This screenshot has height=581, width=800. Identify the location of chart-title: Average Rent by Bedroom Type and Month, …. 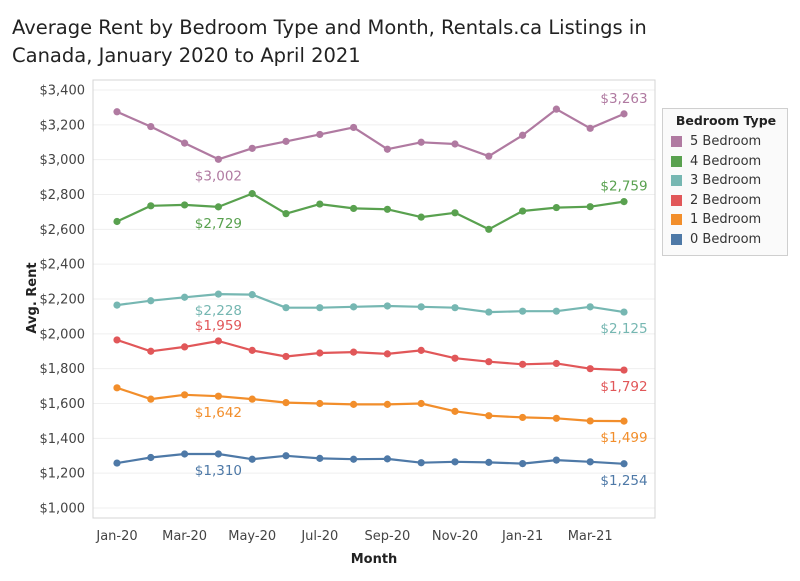
(329, 41).